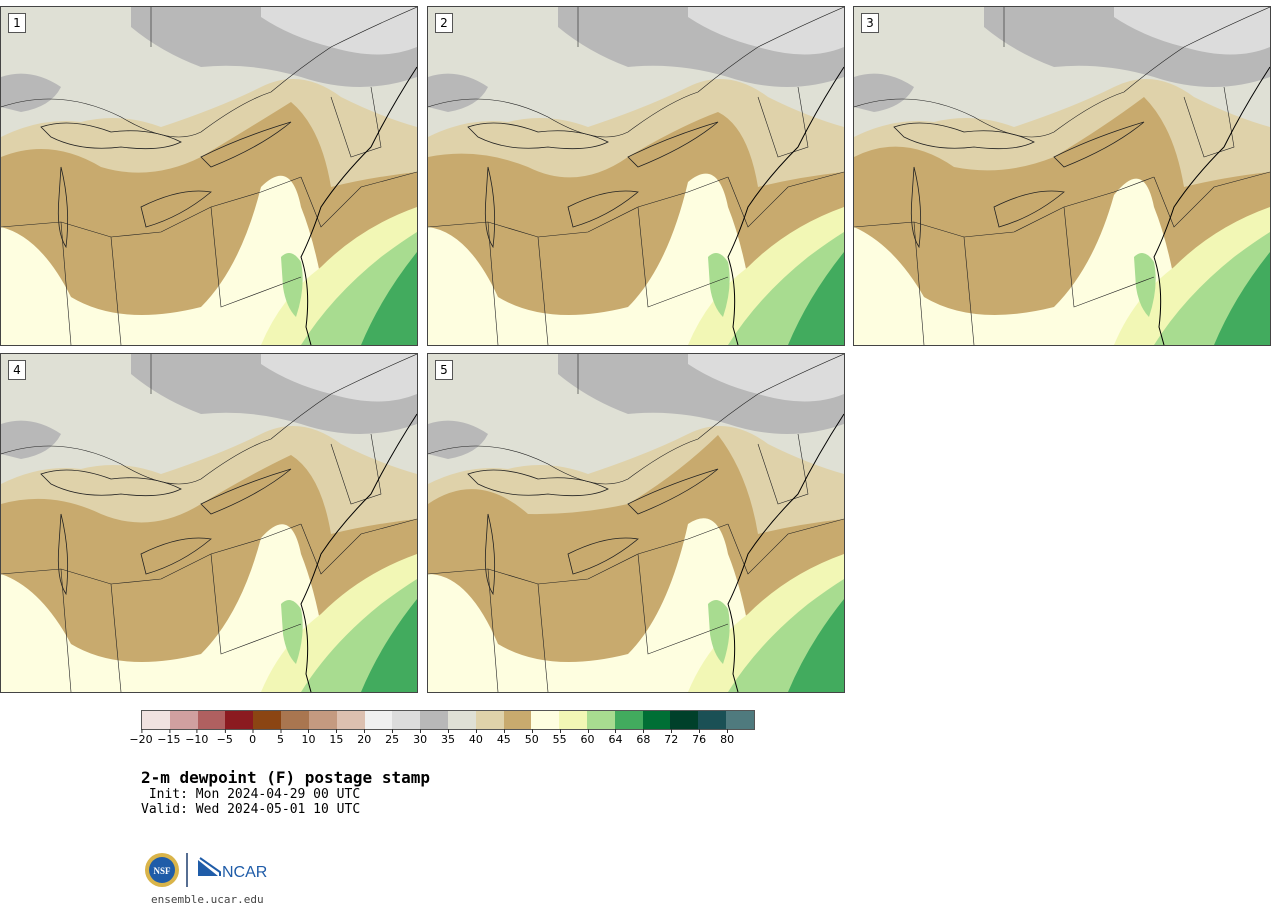  Describe the element at coordinates (253, 737) in the screenshot. I see `colorbar-tick-label: 0` at that location.